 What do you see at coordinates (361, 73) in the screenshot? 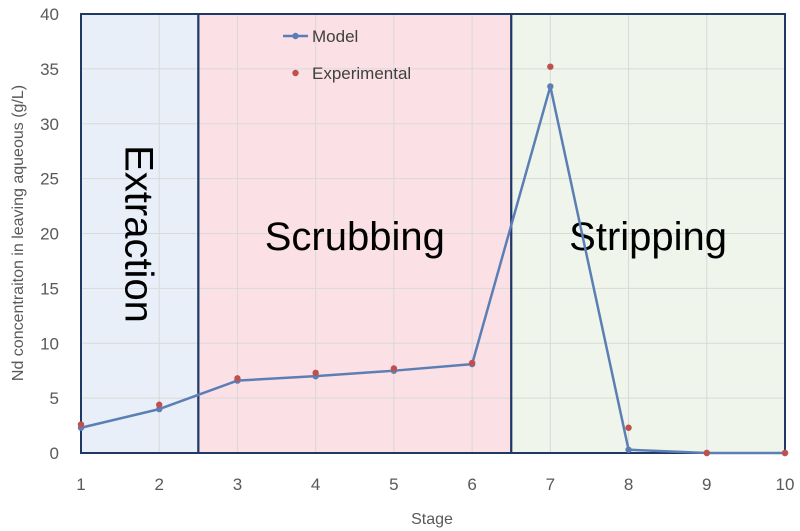
I see `legend-experimental-label: Experimental` at bounding box center [361, 73].